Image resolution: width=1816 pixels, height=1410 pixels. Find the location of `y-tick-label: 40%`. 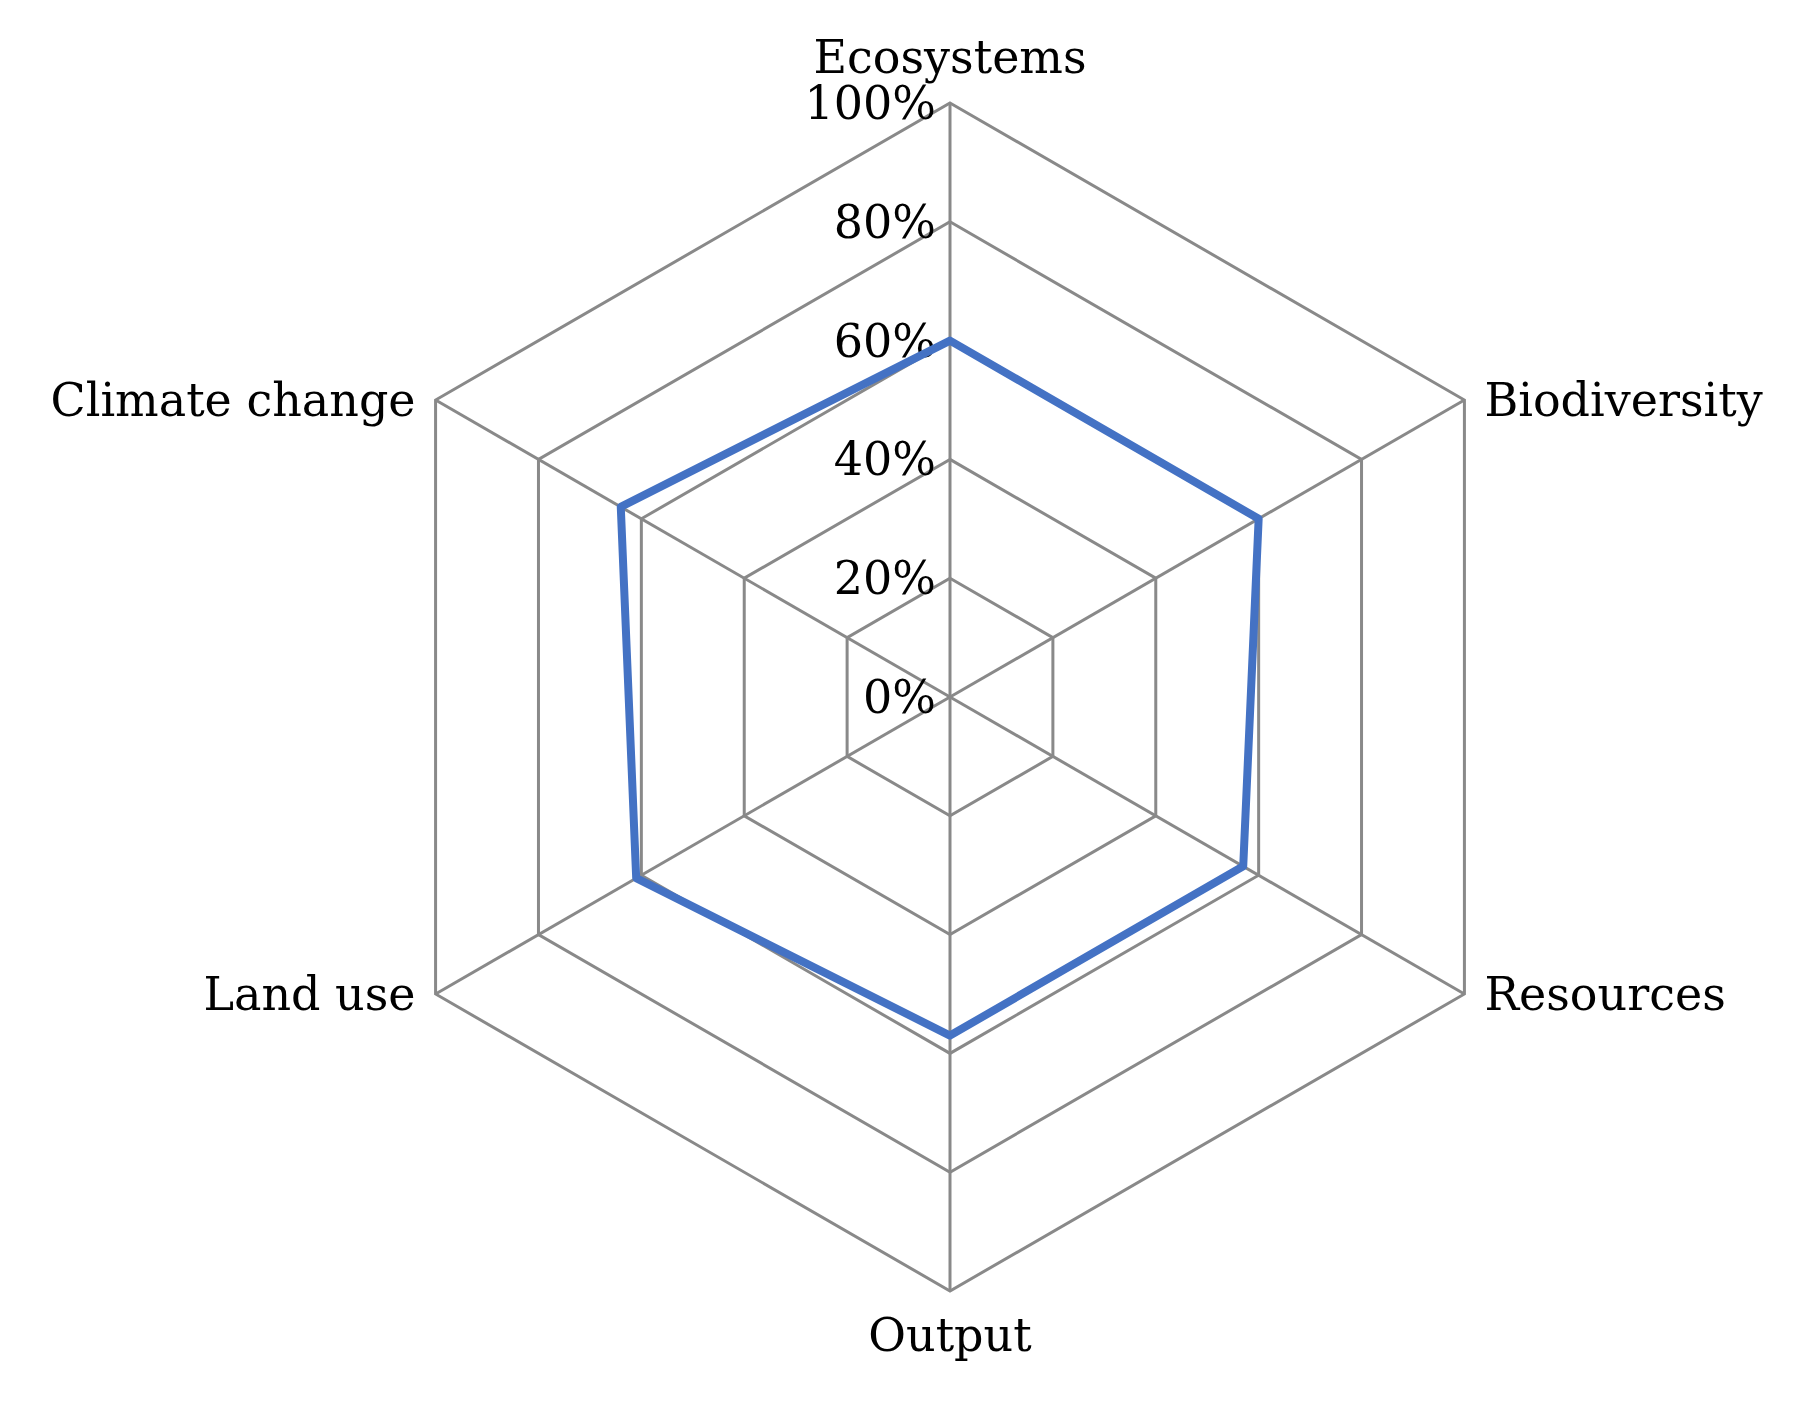

y-tick-label: 40% is located at coordinates (884, 459).